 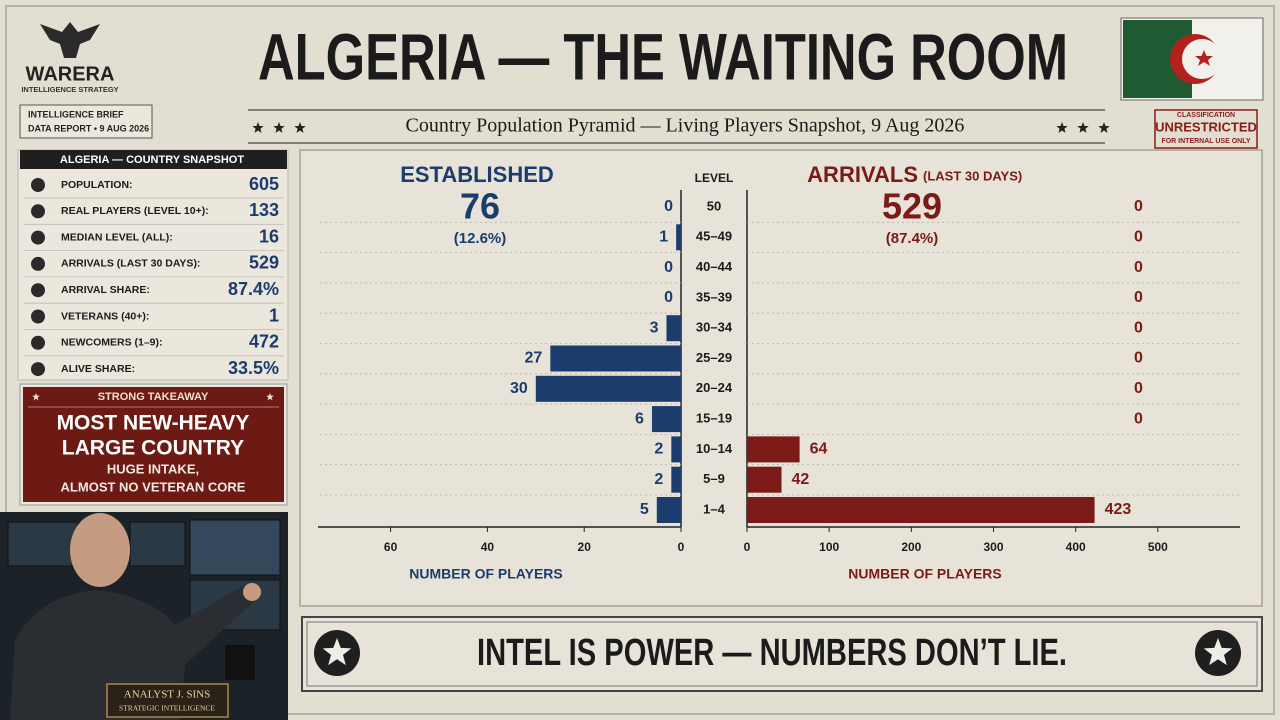 I want to click on series-total: 76, so click(x=480, y=206).